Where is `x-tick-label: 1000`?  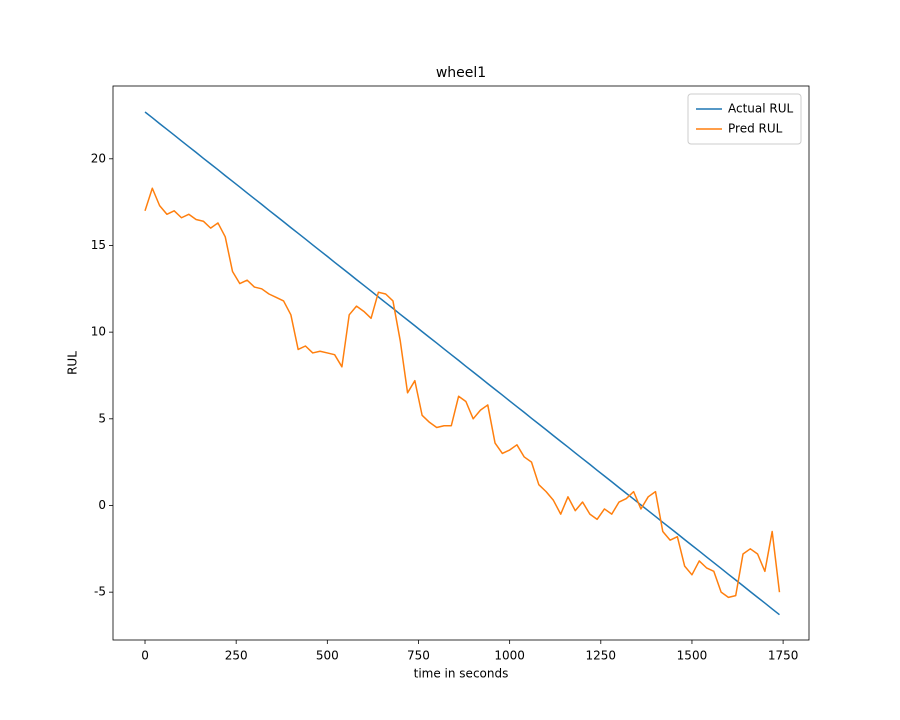 x-tick-label: 1000 is located at coordinates (509, 656).